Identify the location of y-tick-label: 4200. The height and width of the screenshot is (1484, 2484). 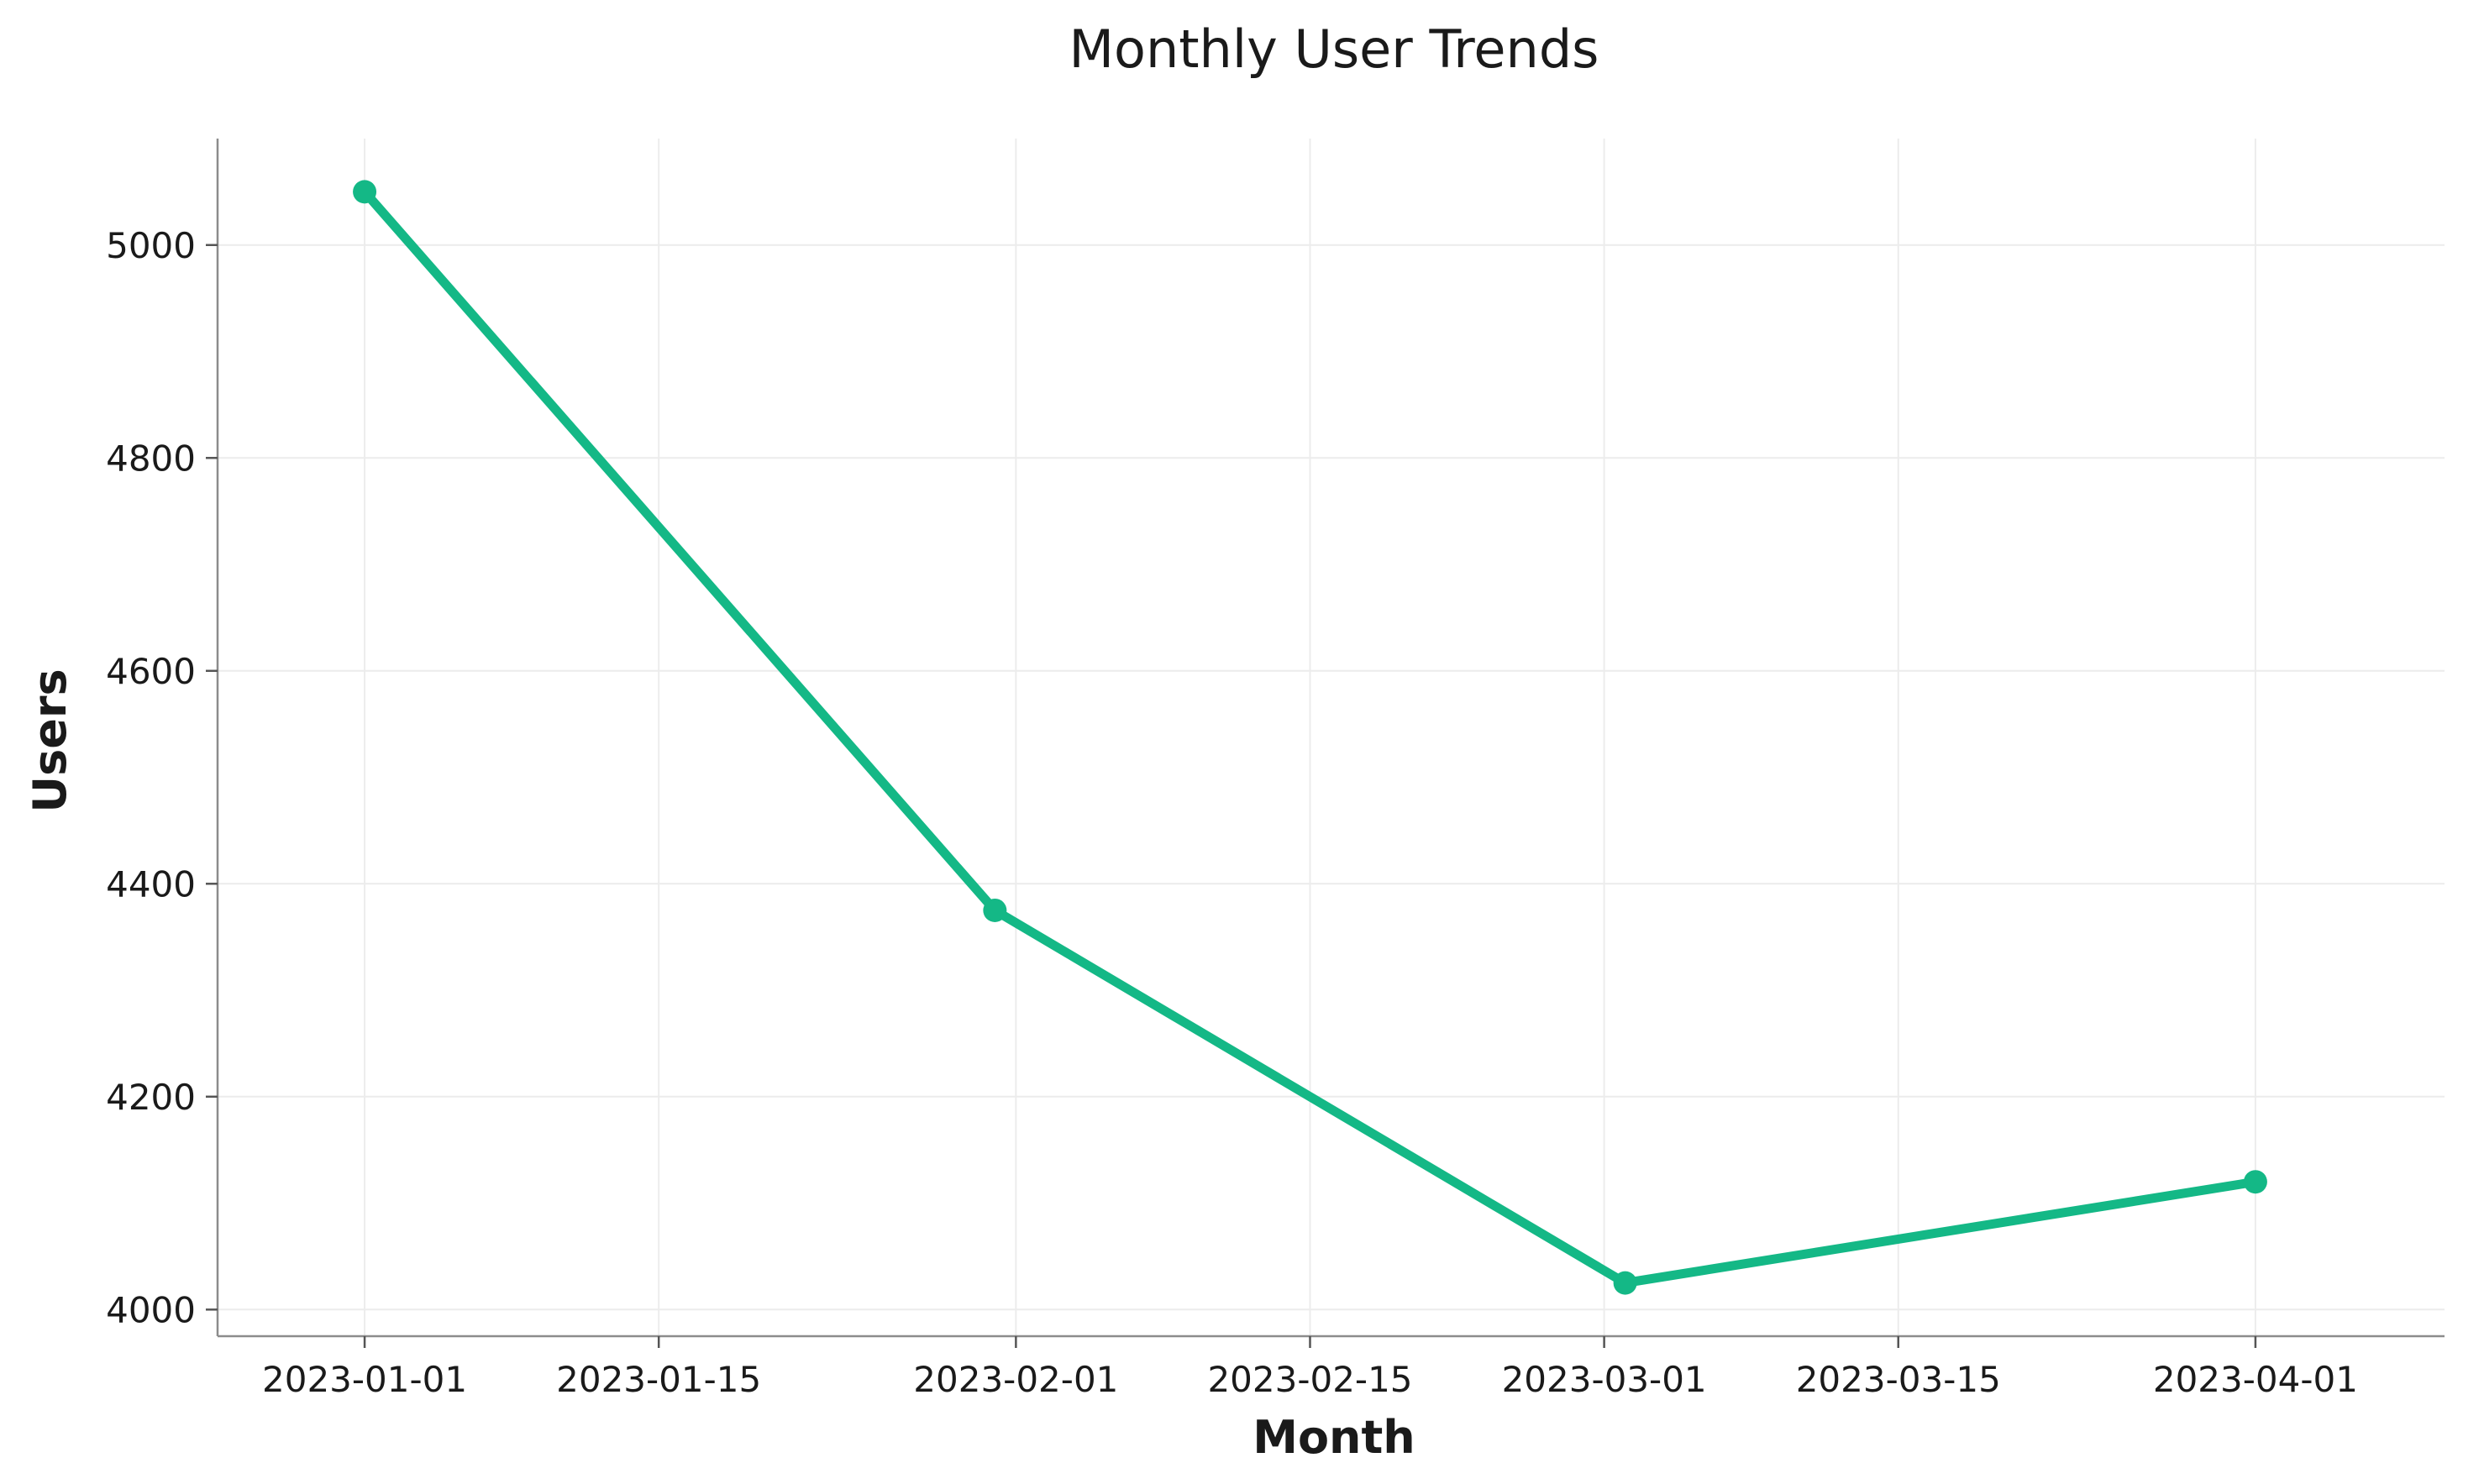
(151, 1098).